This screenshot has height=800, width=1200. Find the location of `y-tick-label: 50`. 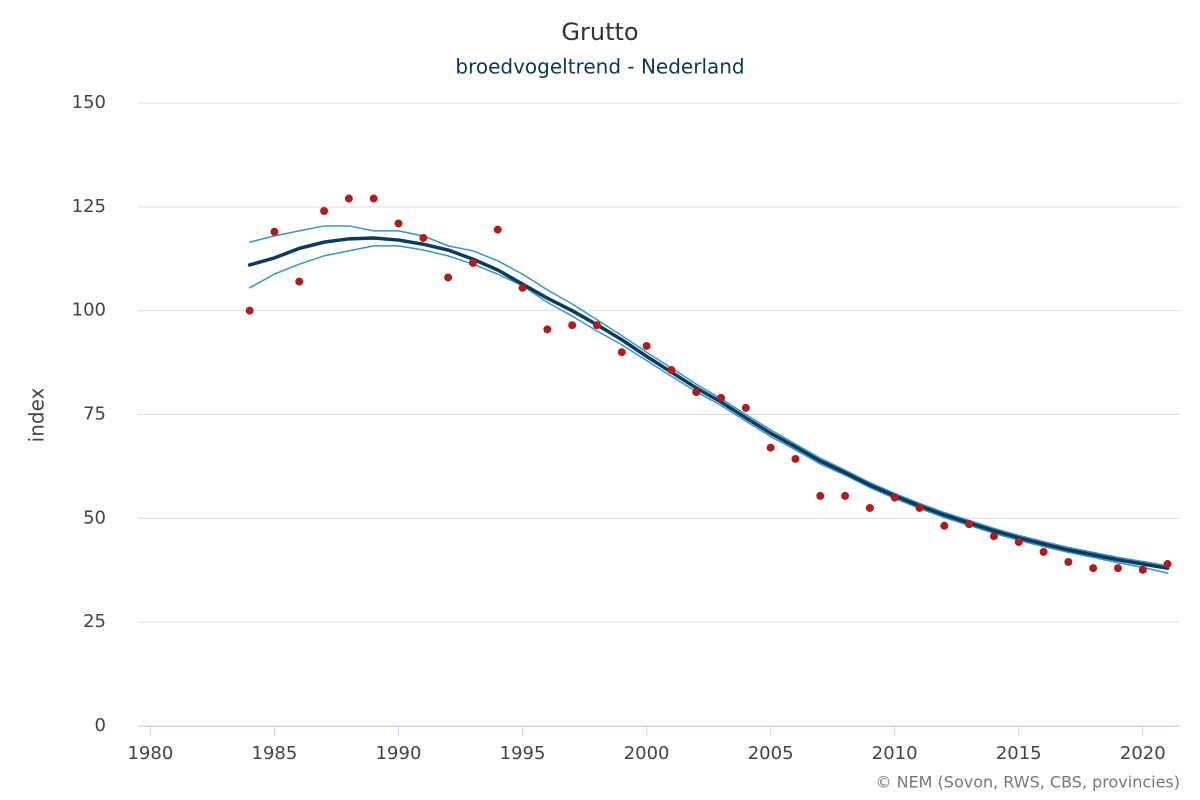

y-tick-label: 50 is located at coordinates (94, 517).